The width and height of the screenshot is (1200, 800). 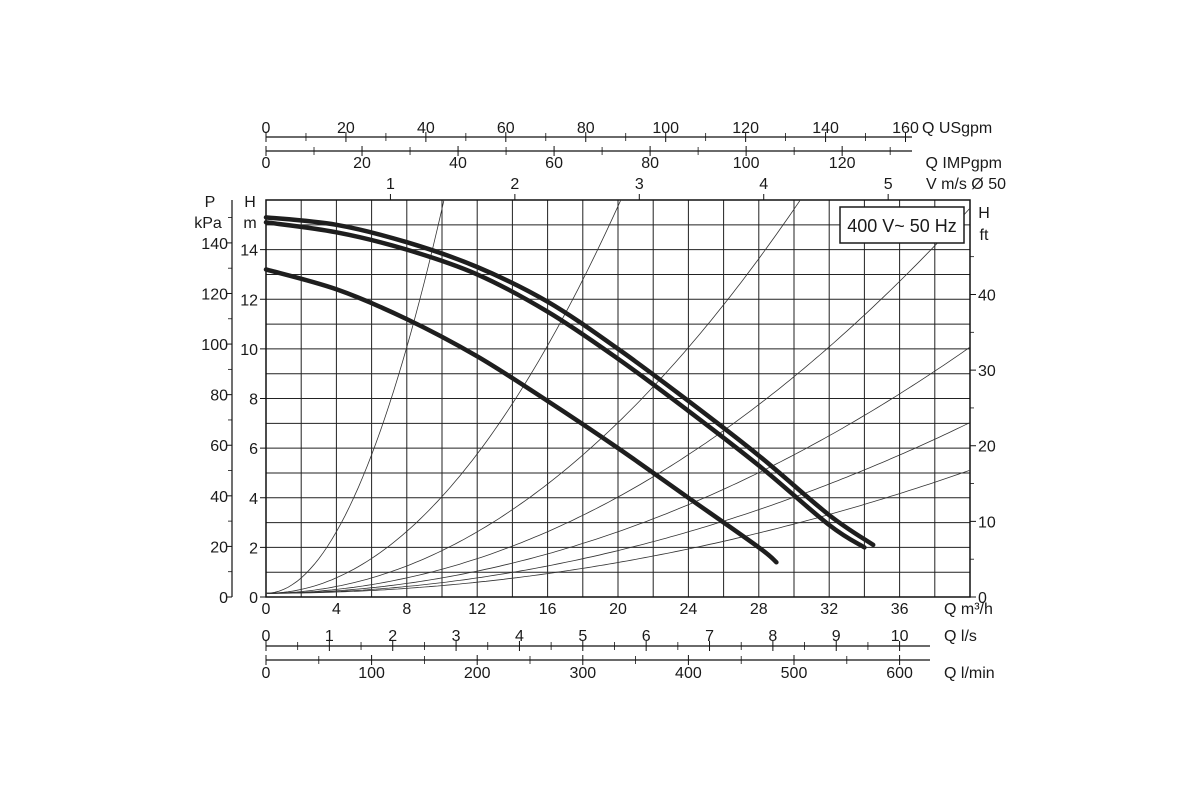 What do you see at coordinates (336, 609) in the screenshot?
I see `x-tick-label: 4` at bounding box center [336, 609].